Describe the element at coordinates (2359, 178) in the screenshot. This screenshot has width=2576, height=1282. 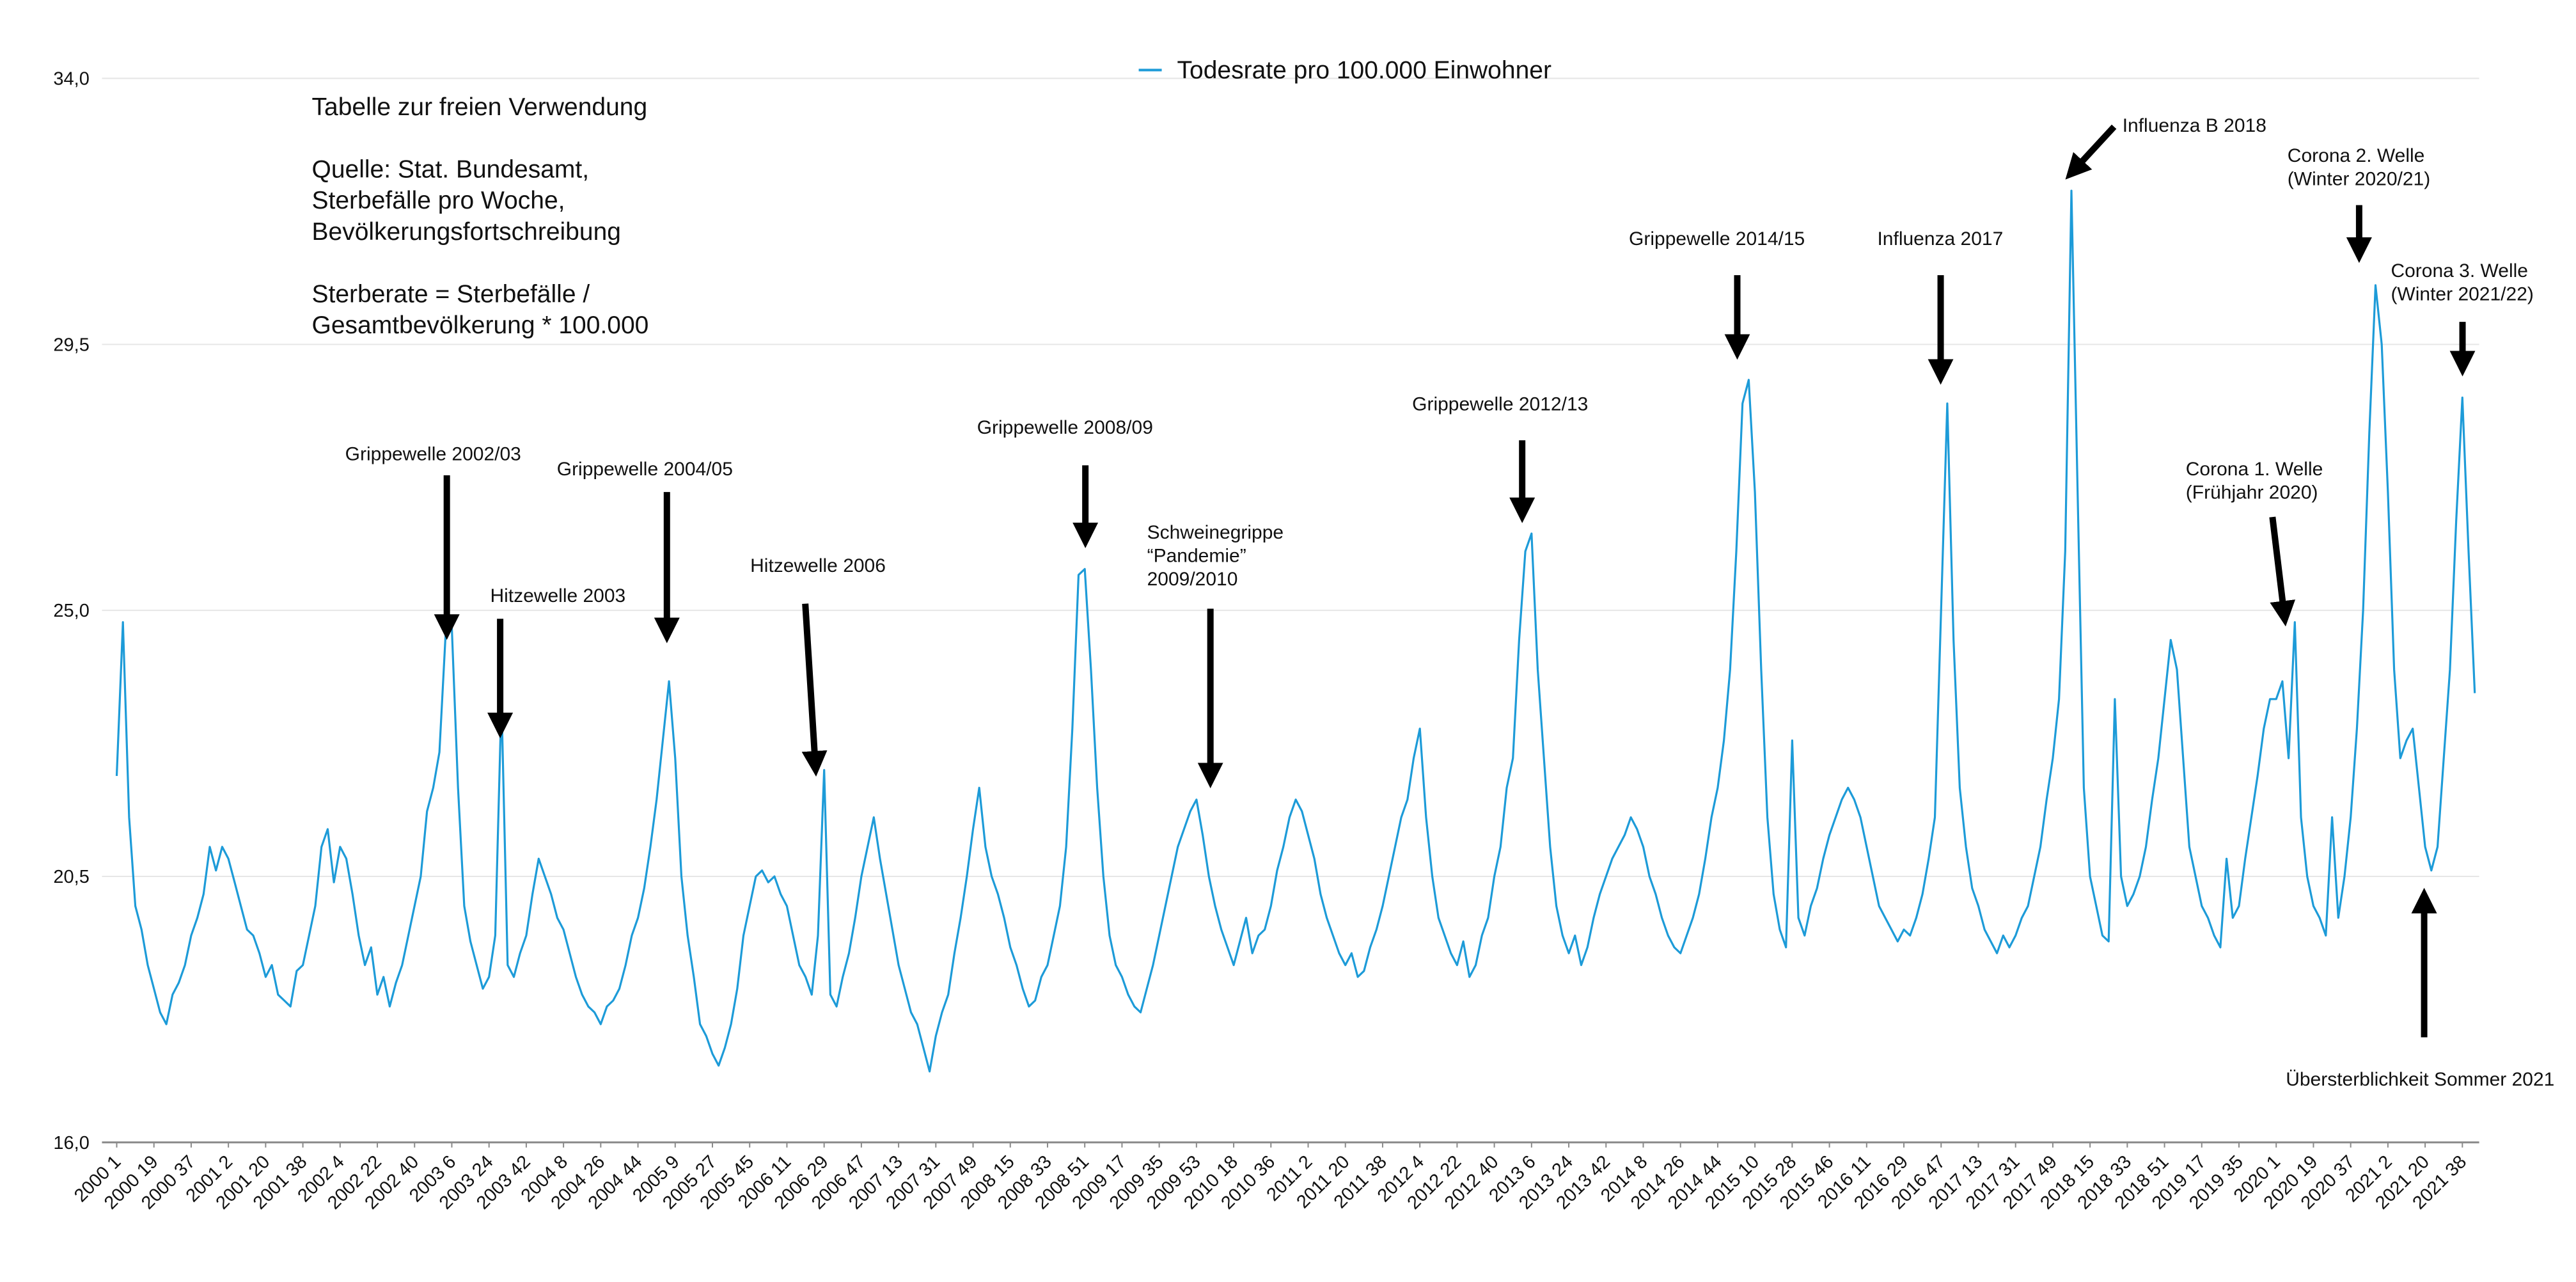
I see `annotation-text: (Winter 2020/21)` at that location.